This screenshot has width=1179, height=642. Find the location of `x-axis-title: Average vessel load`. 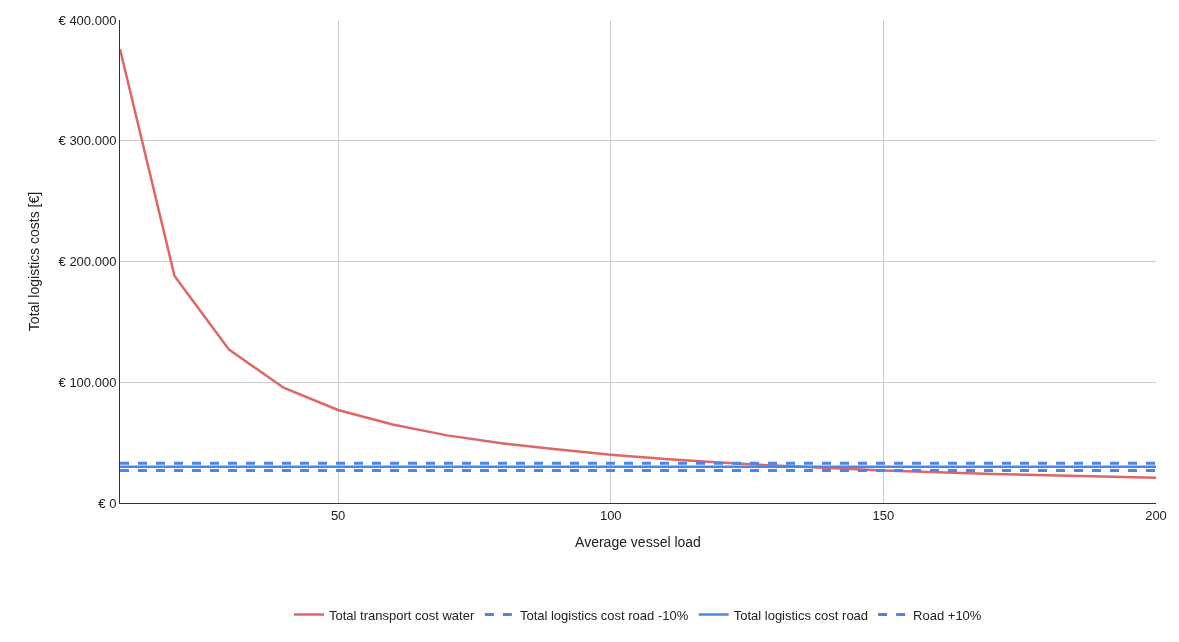

x-axis-title: Average vessel load is located at coordinates (638, 541).